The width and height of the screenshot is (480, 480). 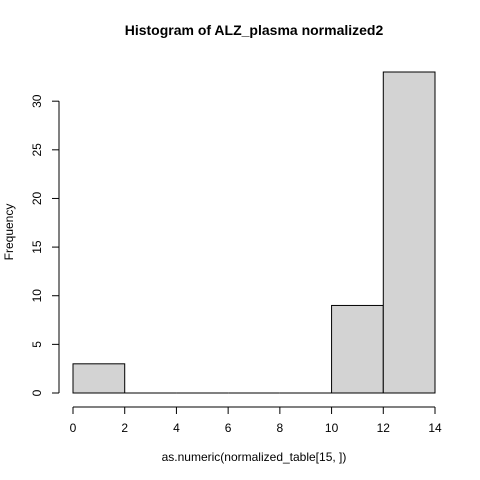 What do you see at coordinates (332, 428) in the screenshot?
I see `x-tick-label: 10` at bounding box center [332, 428].